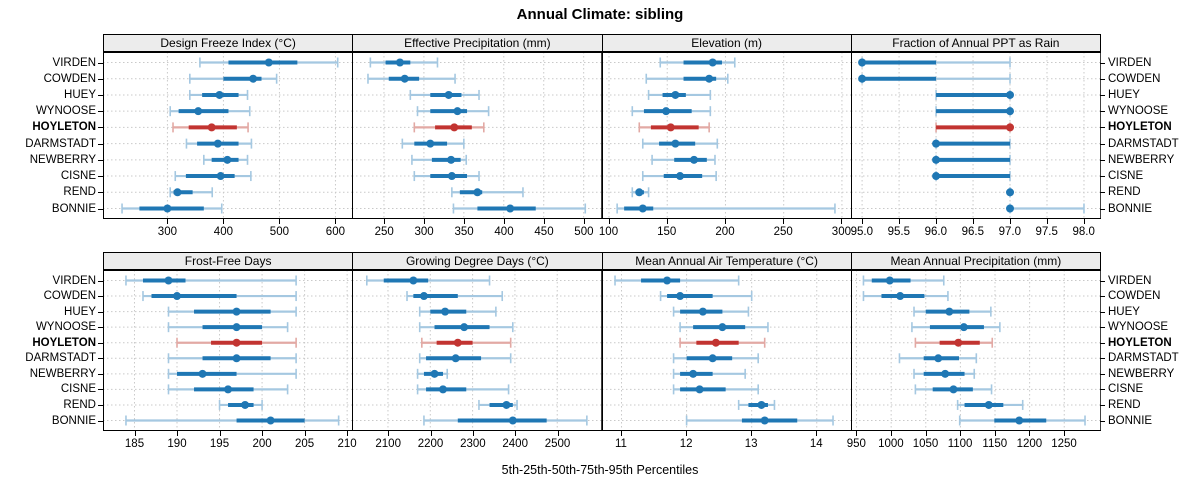  What do you see at coordinates (667, 232) in the screenshot?
I see `x-tick-label: 150` at bounding box center [667, 232].